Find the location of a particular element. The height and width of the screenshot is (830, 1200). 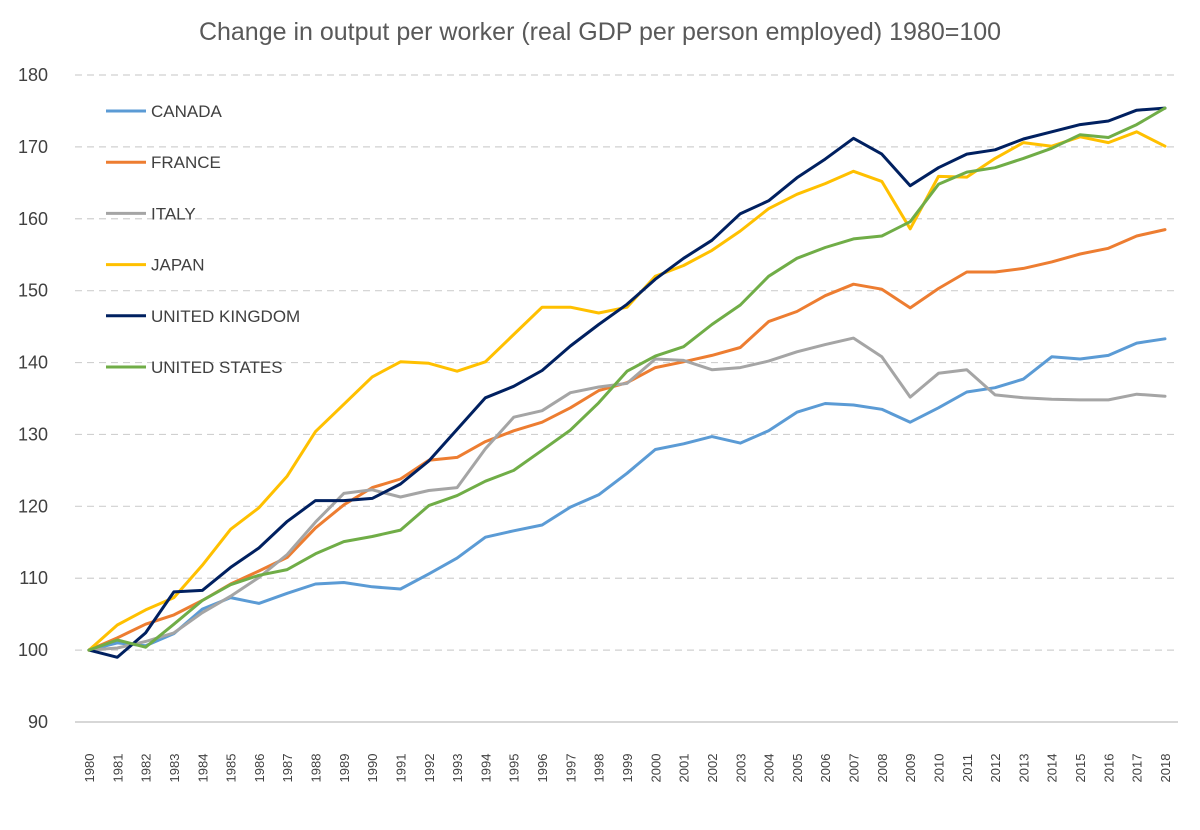

x-tick-label: 2008 is located at coordinates (882, 768).